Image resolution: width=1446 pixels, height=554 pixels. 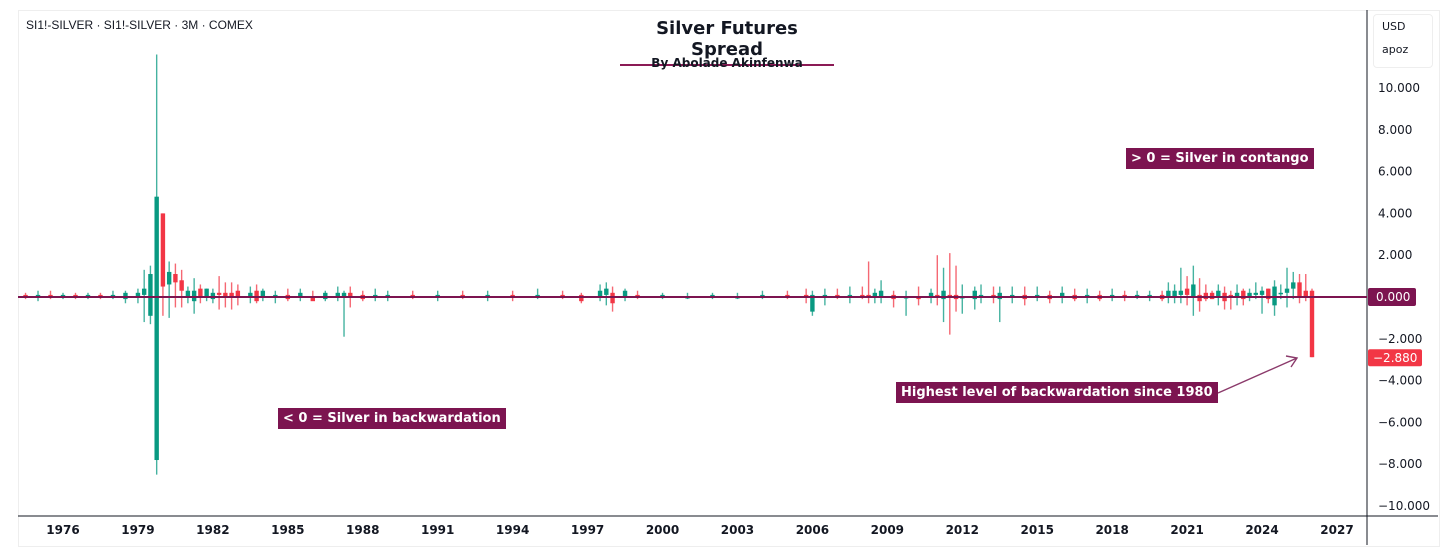 What do you see at coordinates (1403, 41) in the screenshot?
I see `scale-unit-box: USD apoz` at bounding box center [1403, 41].